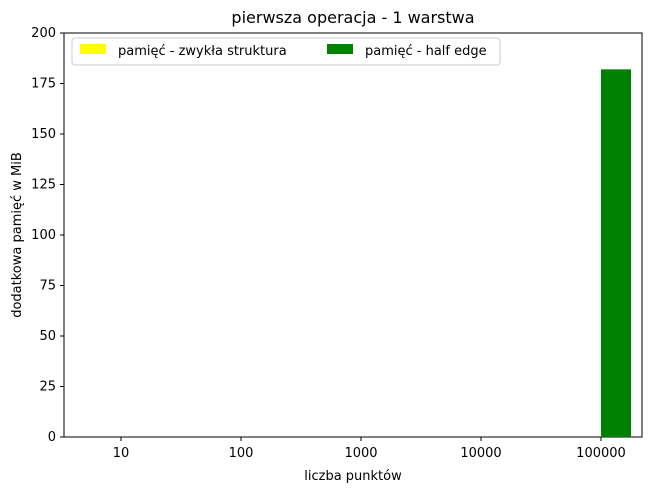  I want to click on y-axis: 0 25 50 75 100 125 150 175 200, so click(47, 235).